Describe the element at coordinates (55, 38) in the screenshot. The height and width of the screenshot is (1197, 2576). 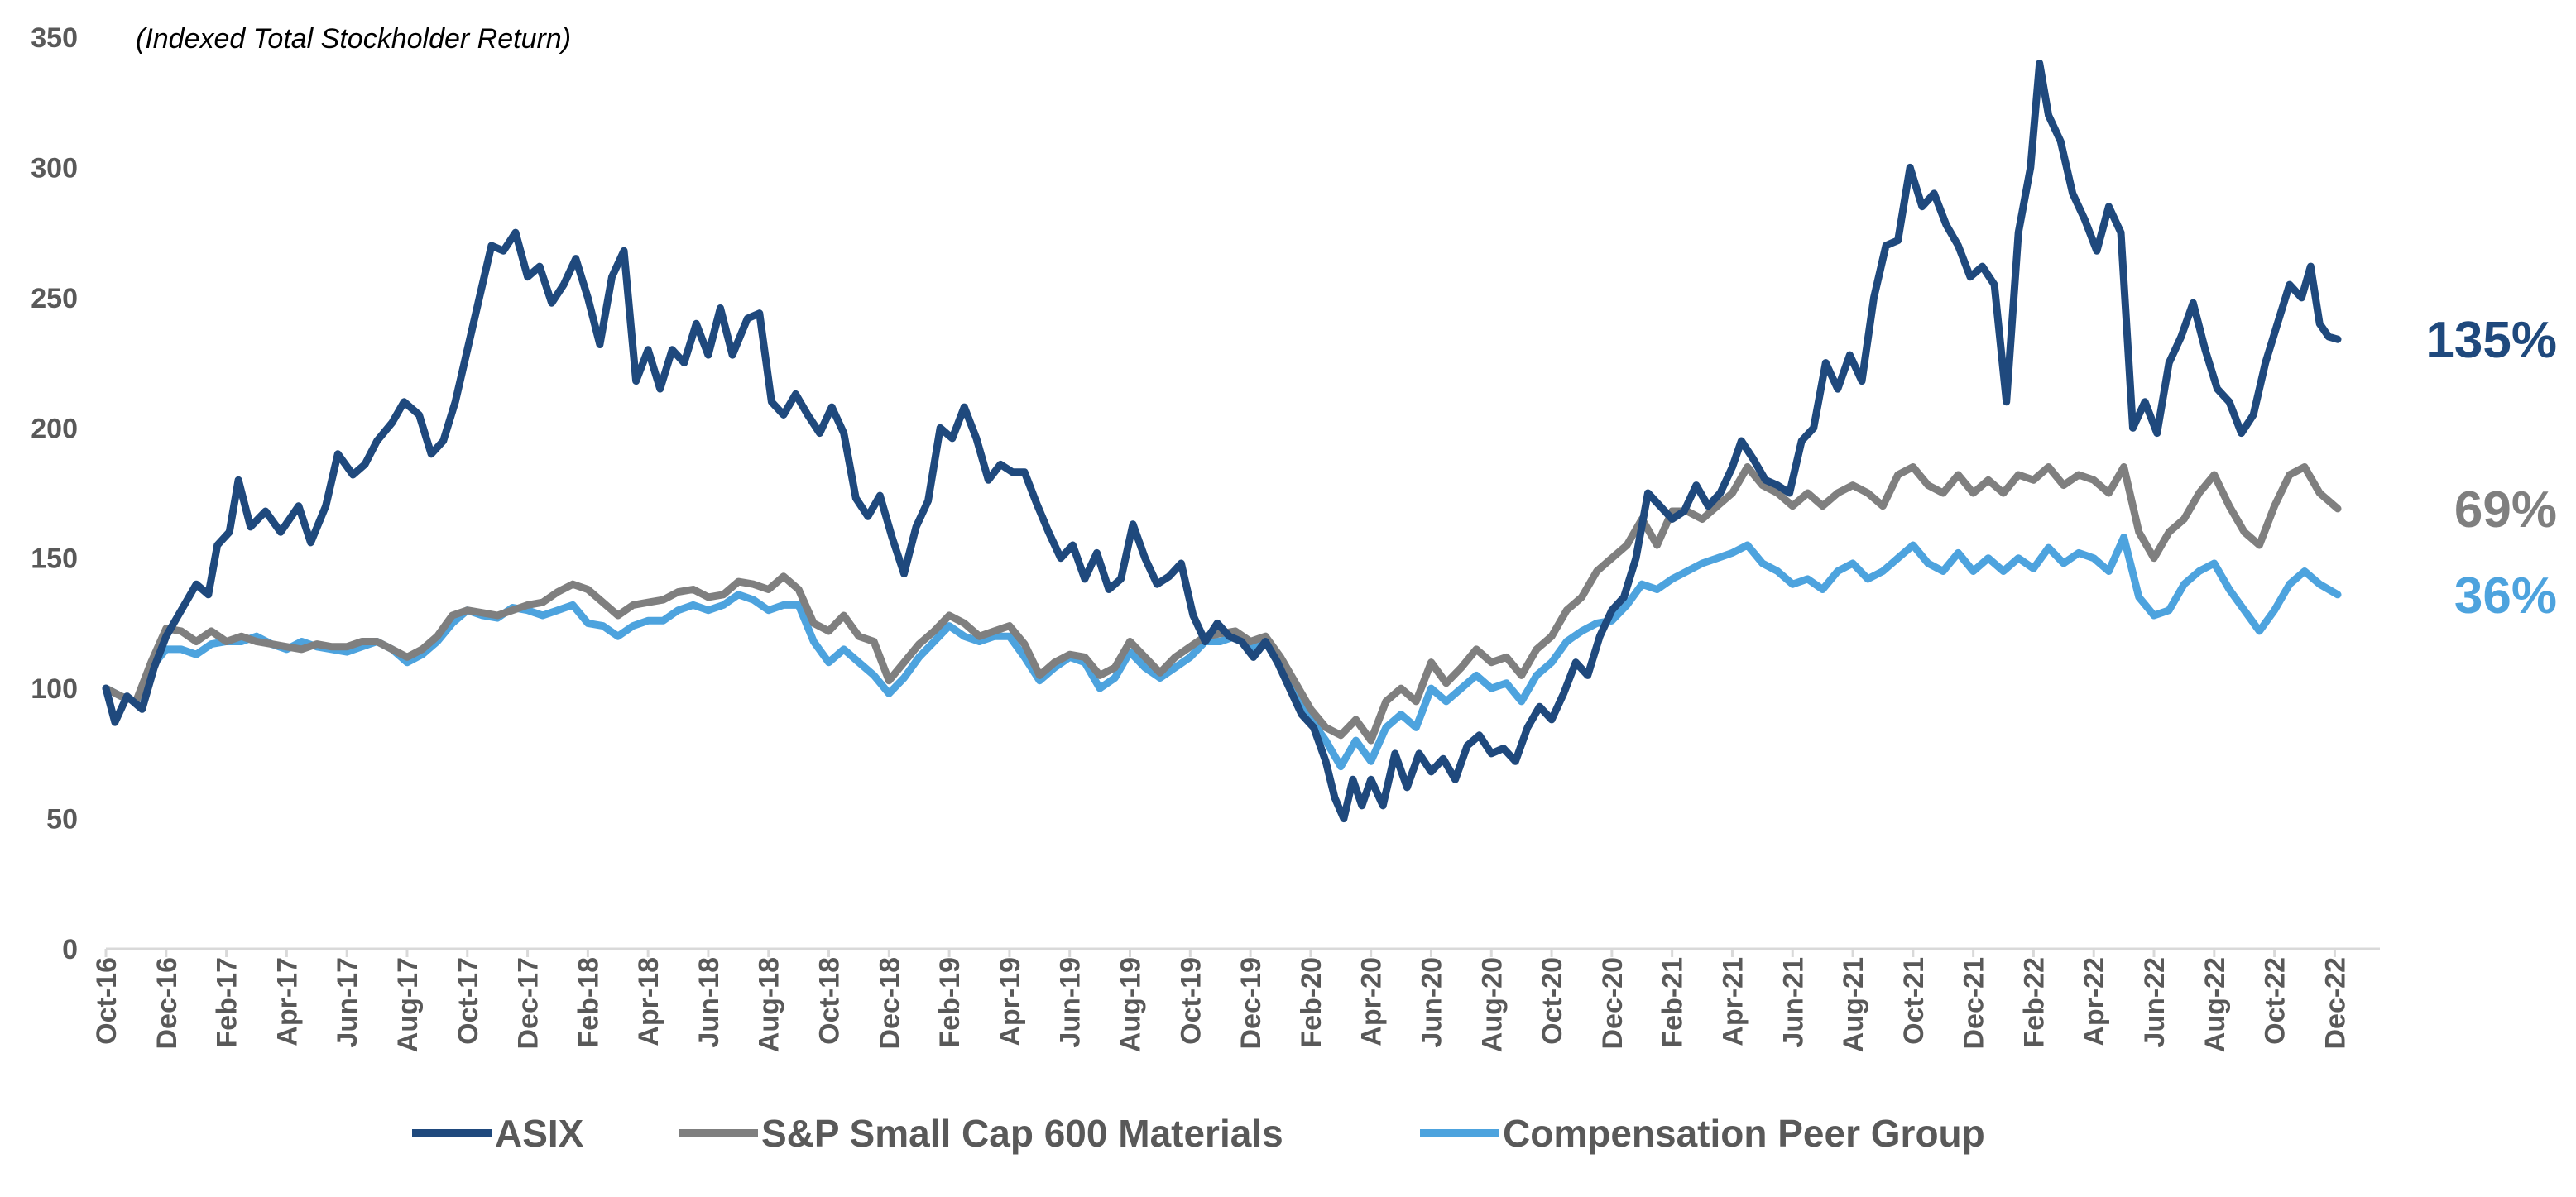
I see `y-tick-label: 350` at that location.